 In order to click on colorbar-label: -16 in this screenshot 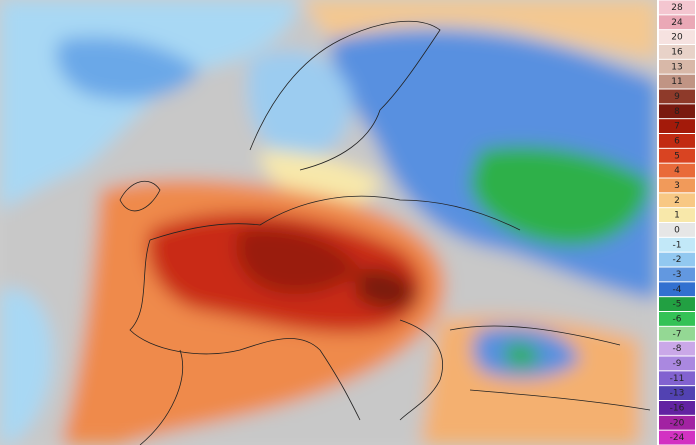, I will do `click(677, 408)`.